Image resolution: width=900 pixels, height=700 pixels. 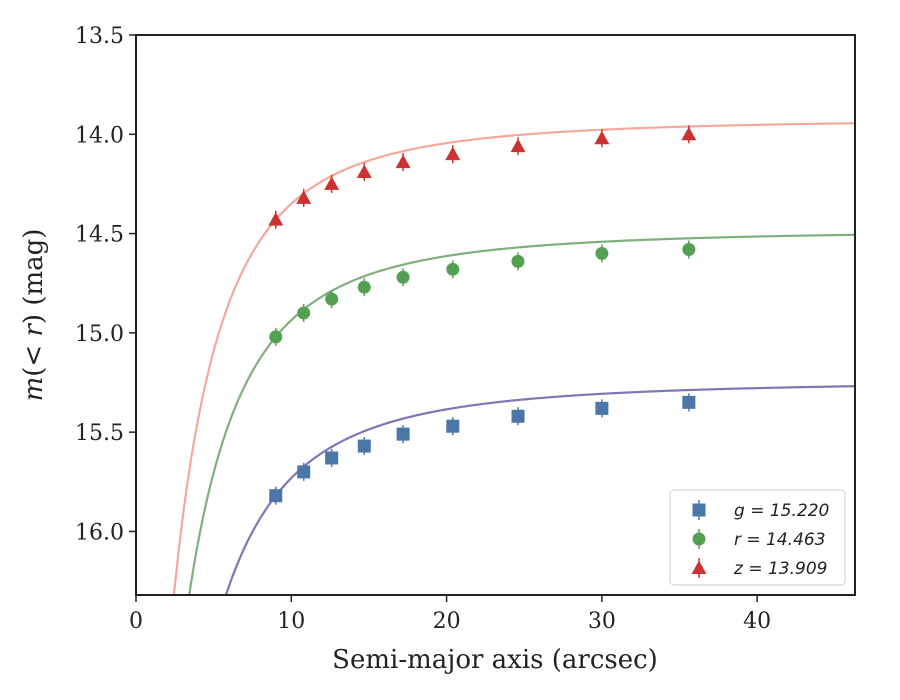 I want to click on y-axis-ticks: 13.5 14.0 14.5 15.0 15.5 16.0, so click(x=105, y=284).